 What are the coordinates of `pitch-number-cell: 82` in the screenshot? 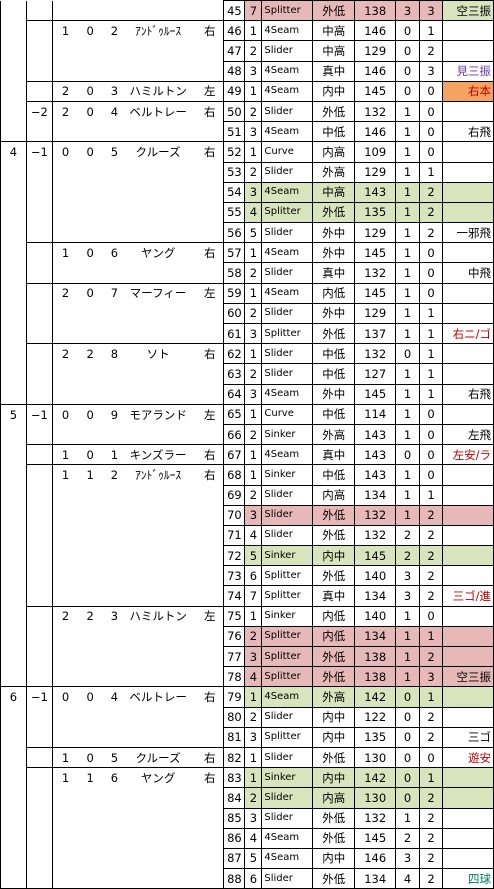 It's located at (234, 757).